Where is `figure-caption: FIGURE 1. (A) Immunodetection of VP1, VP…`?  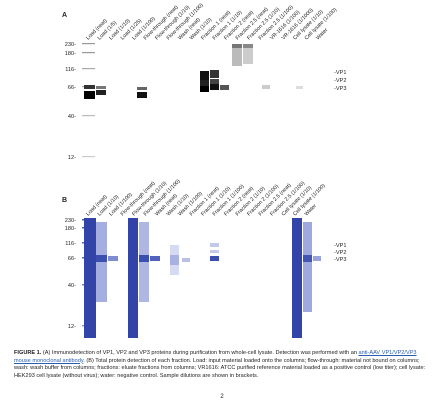 figure-caption: FIGURE 1. (A) Immunodetection of VP1, VP… is located at coordinates (222, 365).